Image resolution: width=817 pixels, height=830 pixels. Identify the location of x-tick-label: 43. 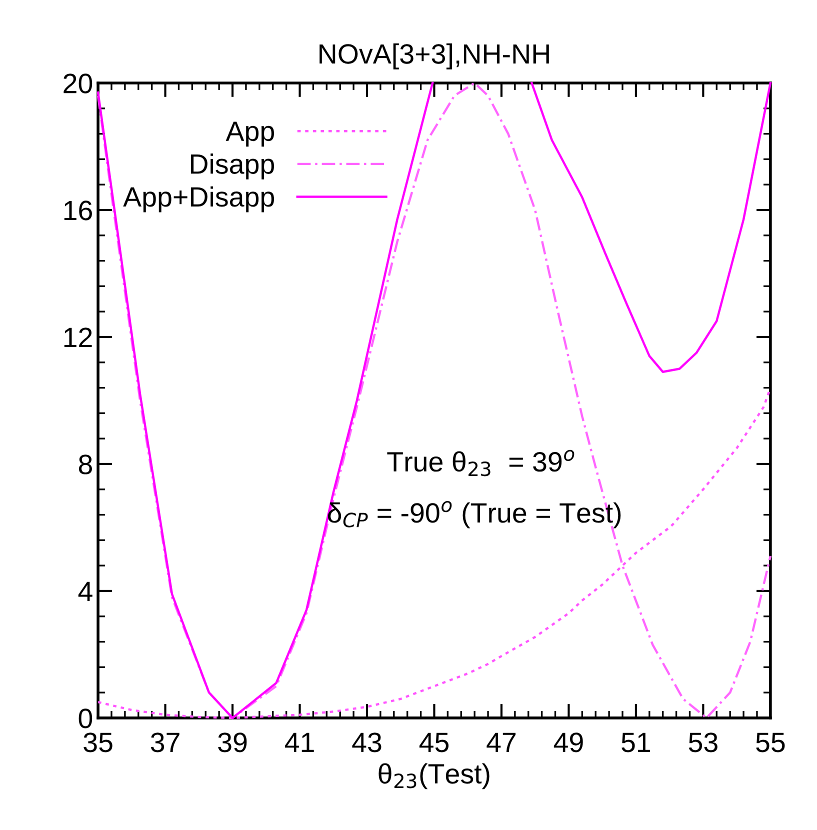
(367, 742).